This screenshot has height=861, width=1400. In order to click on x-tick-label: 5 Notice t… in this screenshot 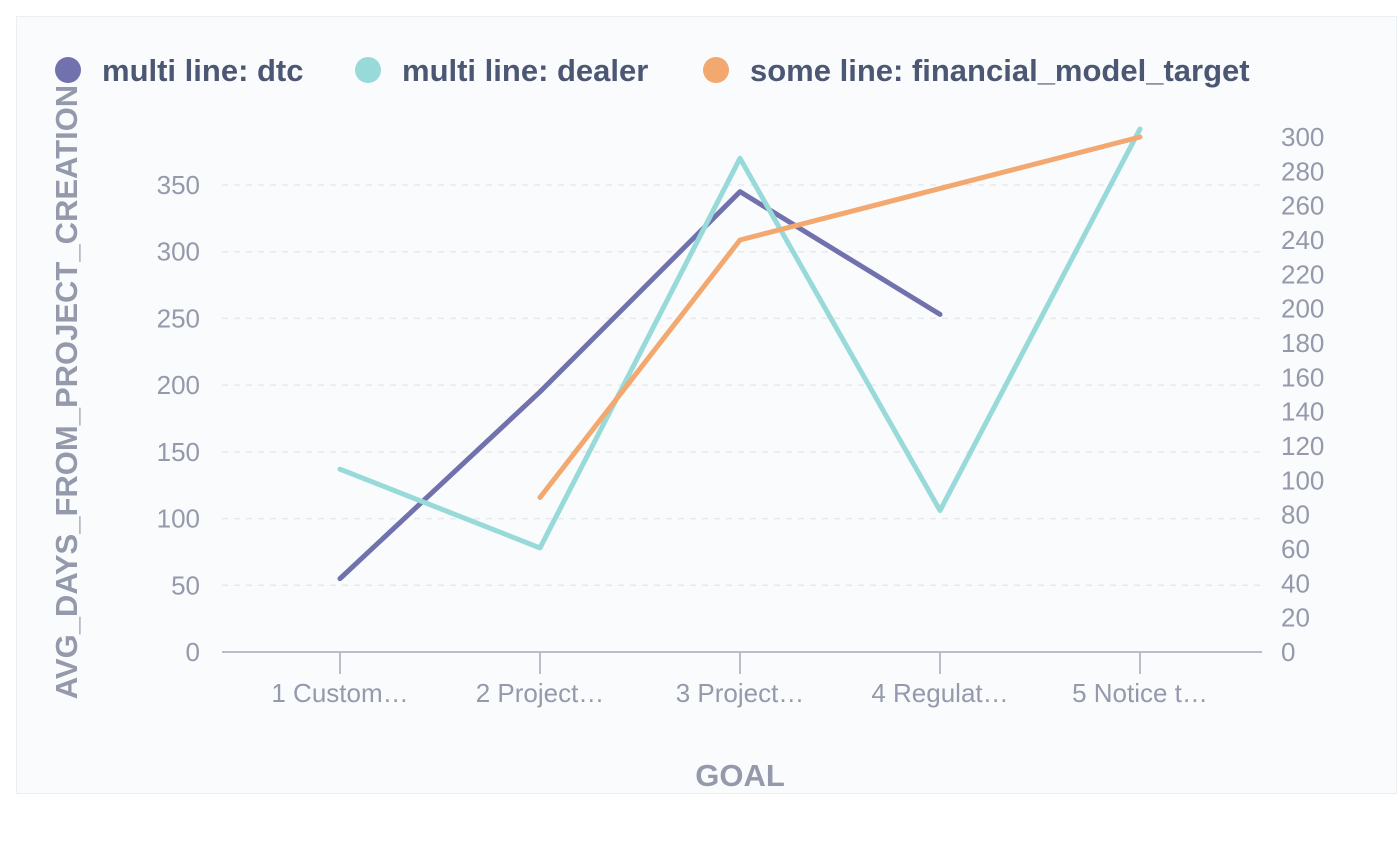, I will do `click(1140, 693)`.